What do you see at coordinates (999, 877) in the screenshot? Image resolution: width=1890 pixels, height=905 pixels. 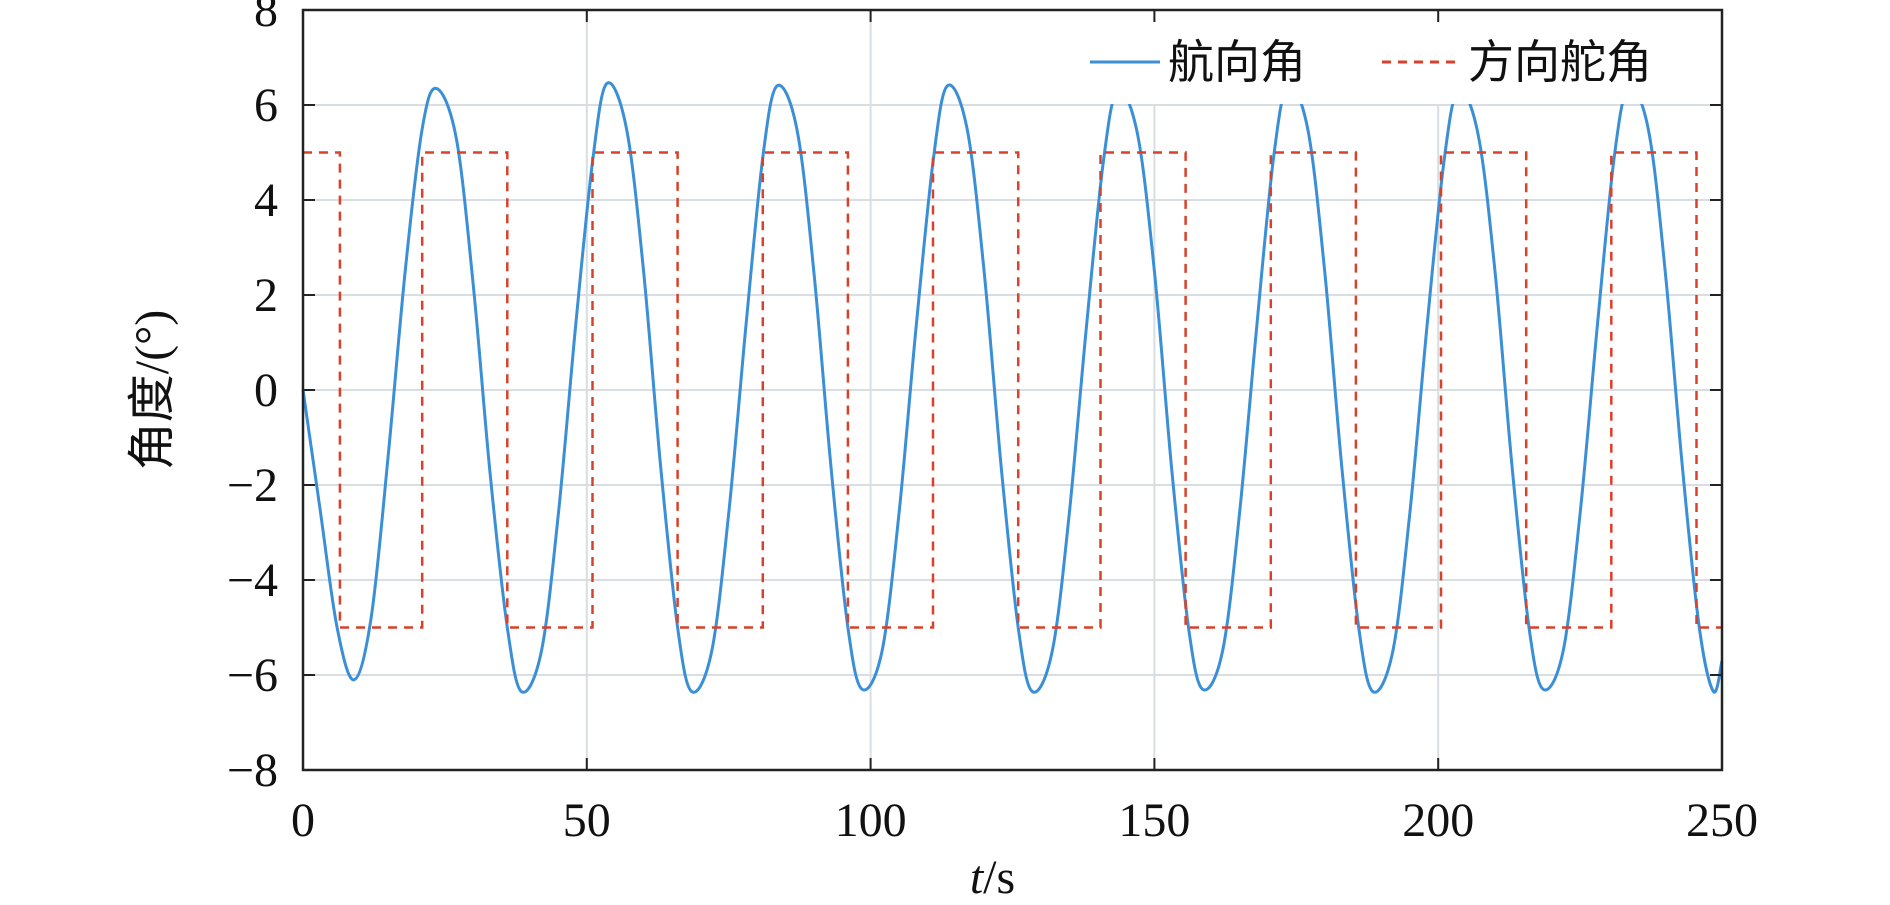 I see `x-axis-title-unit: /s` at bounding box center [999, 877].